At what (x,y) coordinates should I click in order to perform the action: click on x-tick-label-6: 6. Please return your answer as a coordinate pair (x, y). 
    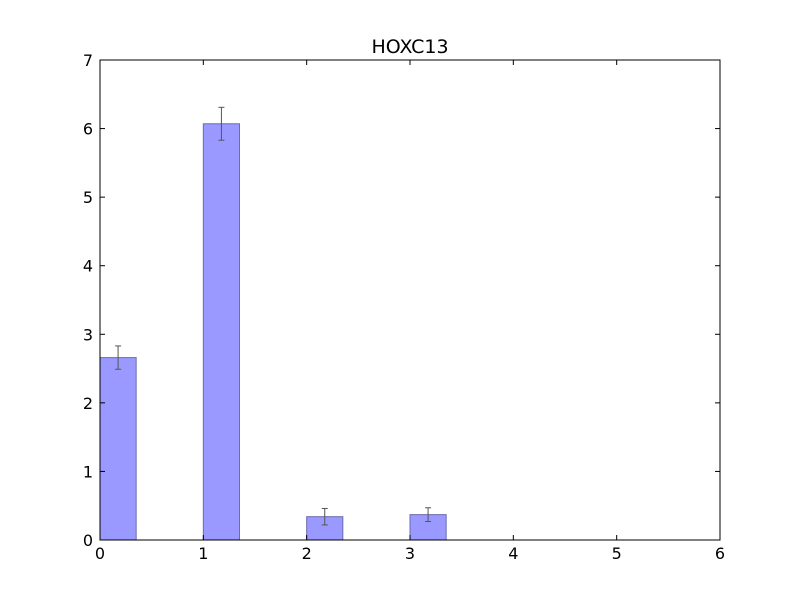
    Looking at the image, I should click on (720, 553).